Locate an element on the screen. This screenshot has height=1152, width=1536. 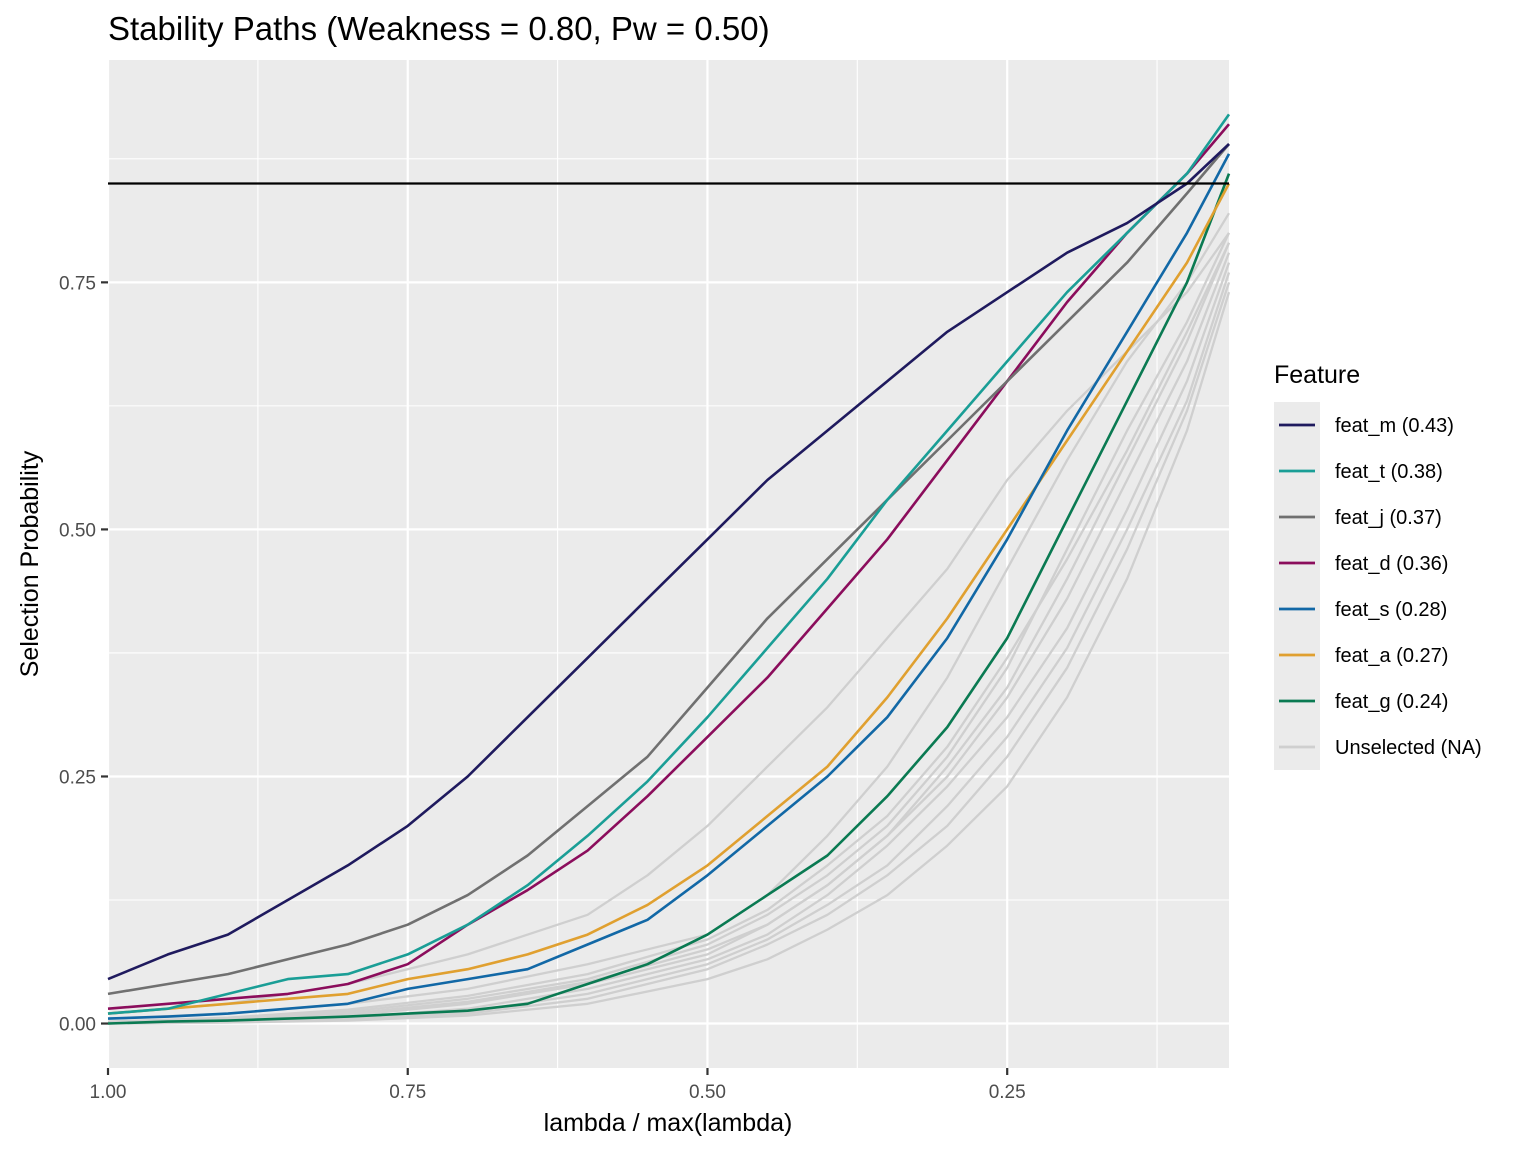
x-tick-label: 0.75 is located at coordinates (407, 1092).